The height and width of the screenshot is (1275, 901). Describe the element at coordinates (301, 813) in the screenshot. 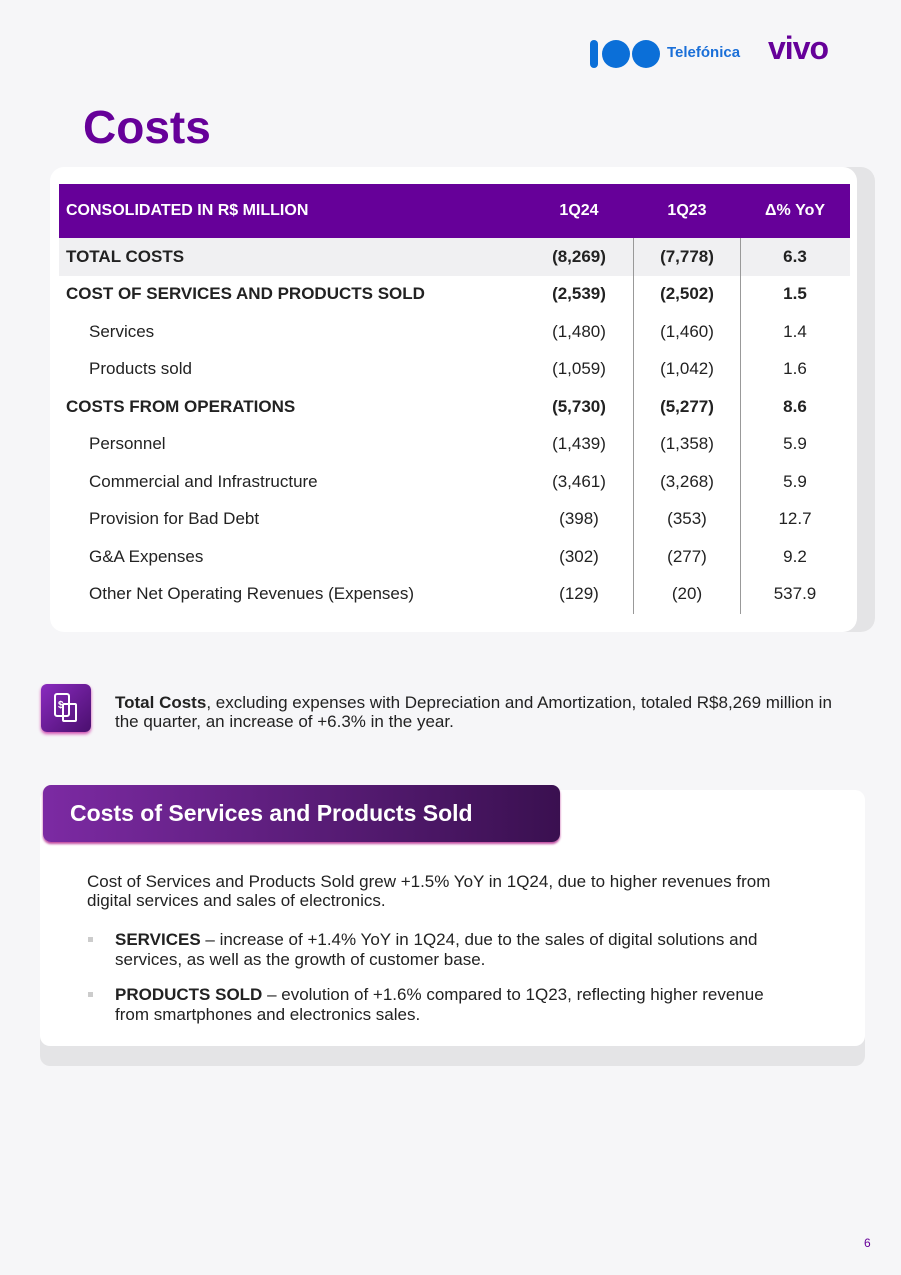

I see `section-title: Costs of Services and Products Sold` at that location.